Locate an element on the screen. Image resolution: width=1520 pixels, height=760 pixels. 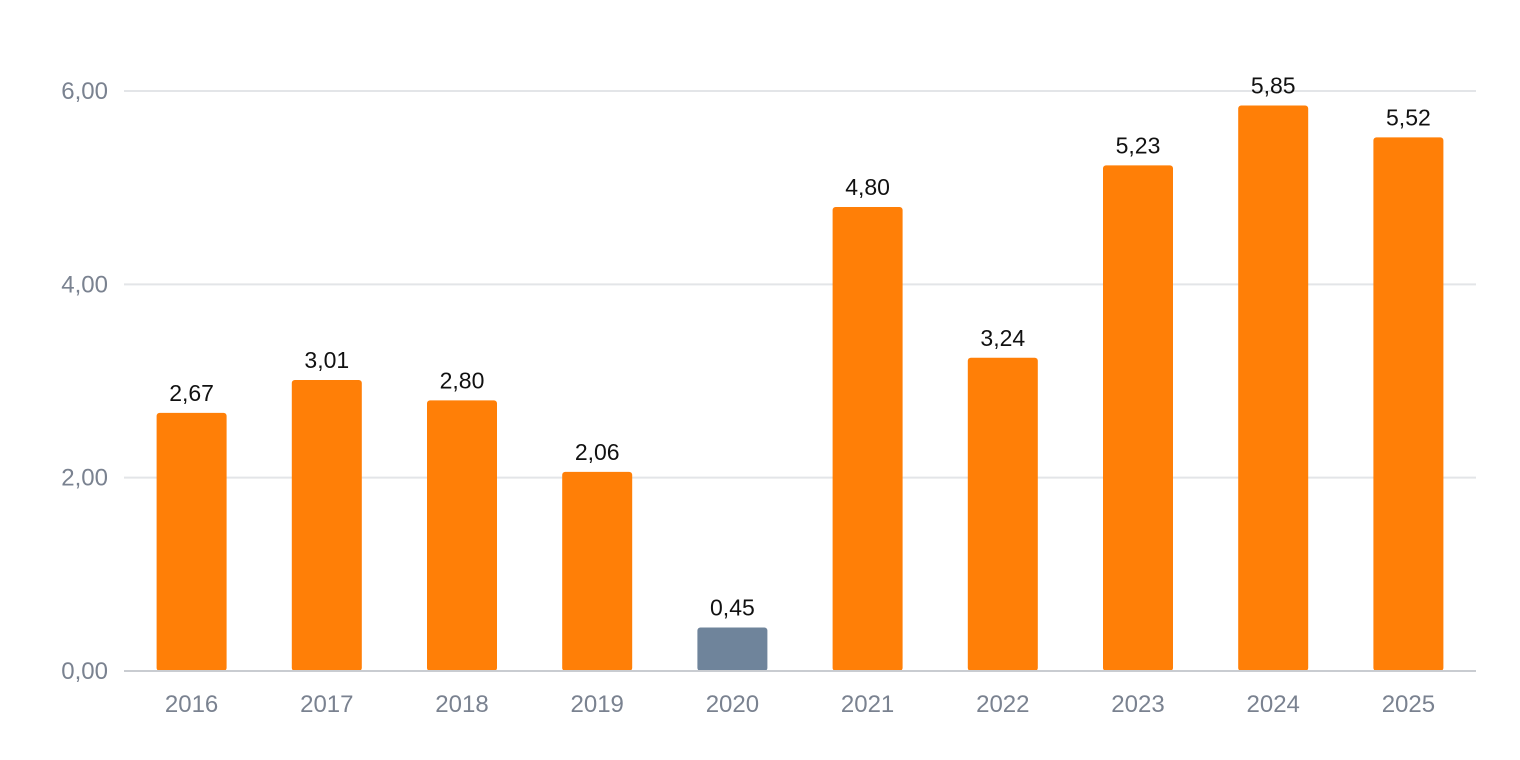
x-tick-label-2018: 2018 is located at coordinates (461, 704).